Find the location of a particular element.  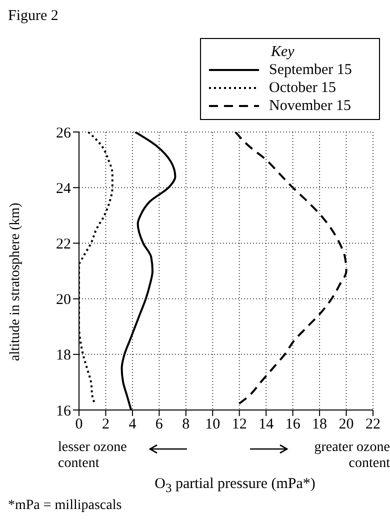

x-tick-label: 2 is located at coordinates (106, 424).